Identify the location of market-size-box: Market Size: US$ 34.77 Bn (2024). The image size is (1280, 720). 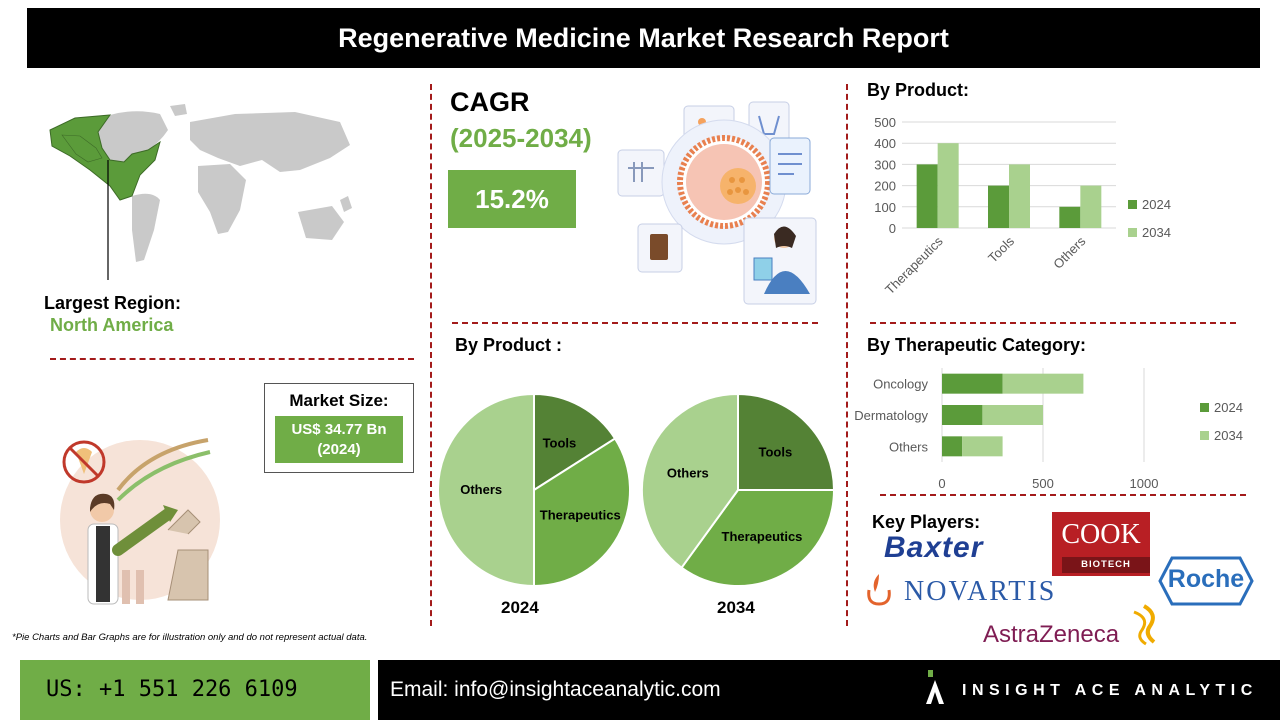
(339, 428).